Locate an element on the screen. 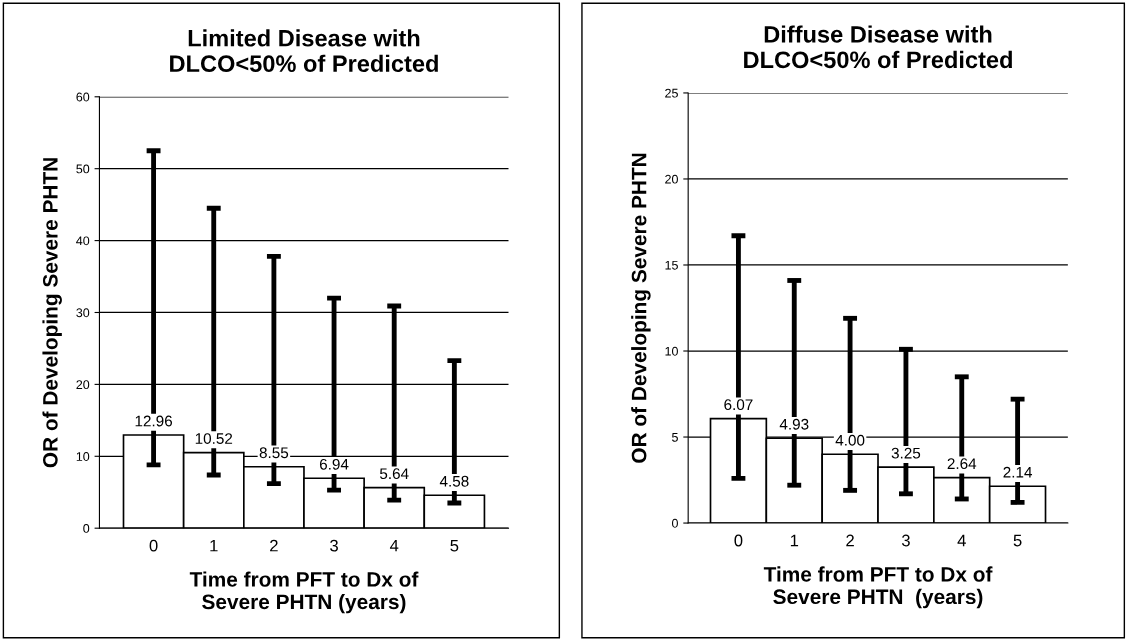 The height and width of the screenshot is (641, 1130). y-tick-label: 15 is located at coordinates (671, 265).